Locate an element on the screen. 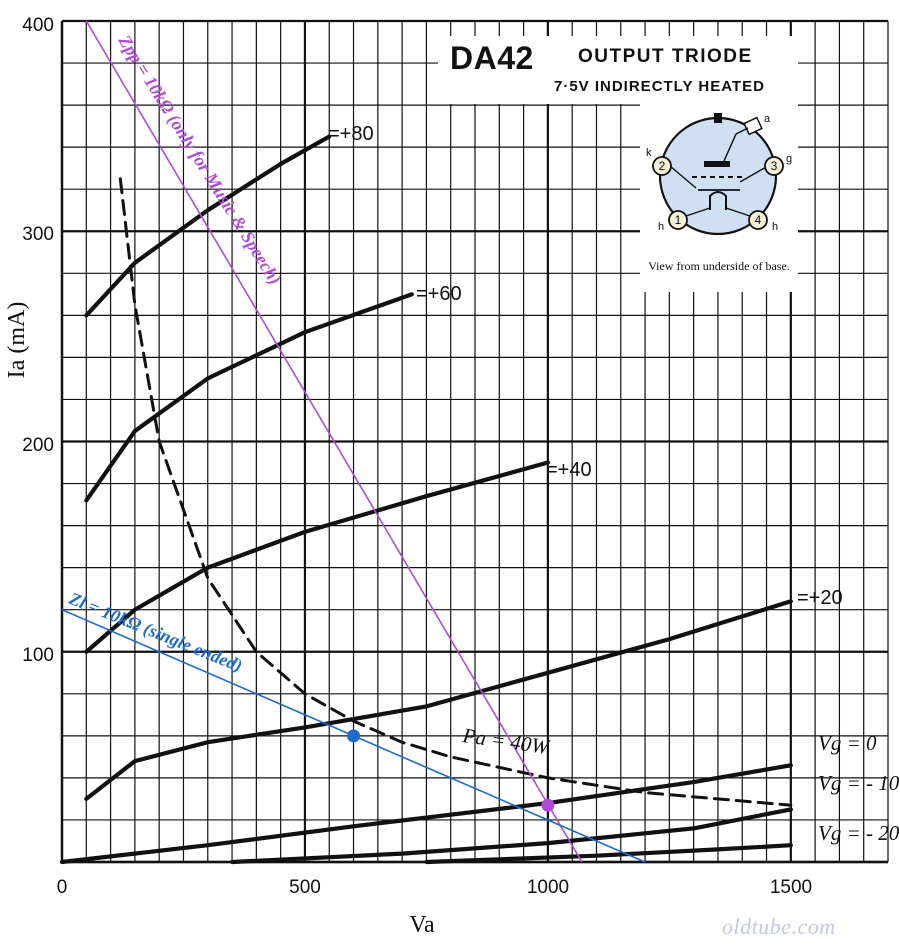  curve-label-plus60: =+60 is located at coordinates (439, 294).